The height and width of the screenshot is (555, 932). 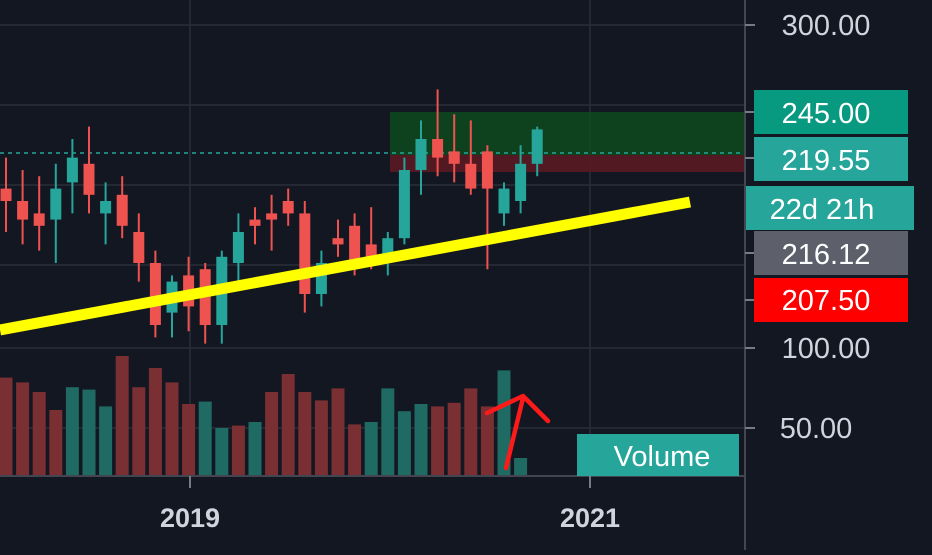 What do you see at coordinates (662, 457) in the screenshot?
I see `volume-label: Volume` at bounding box center [662, 457].